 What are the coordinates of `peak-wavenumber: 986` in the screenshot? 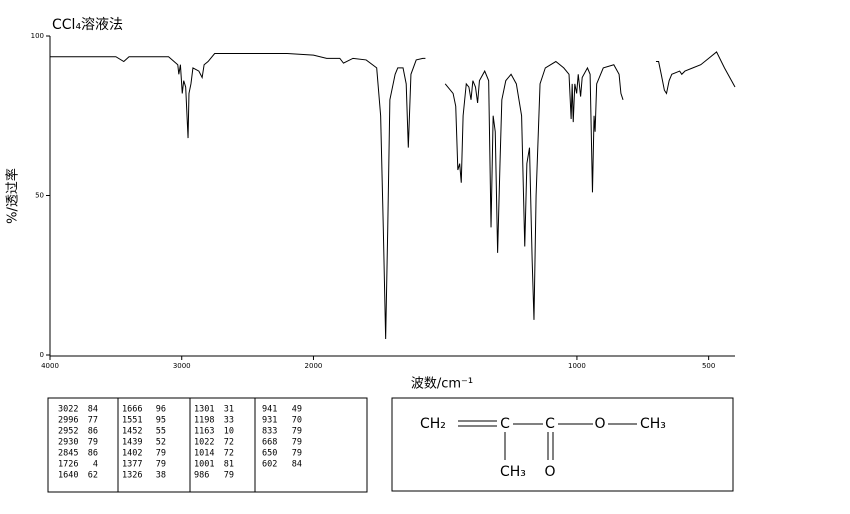 It's located at (201, 476).